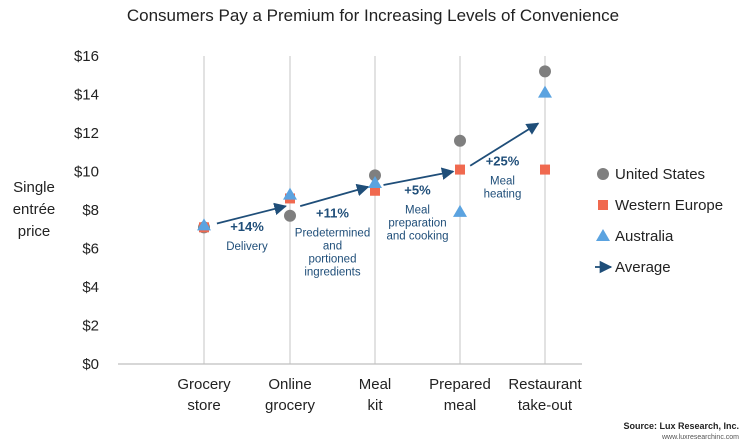  I want to click on annotation-text: portioned, so click(333, 260).